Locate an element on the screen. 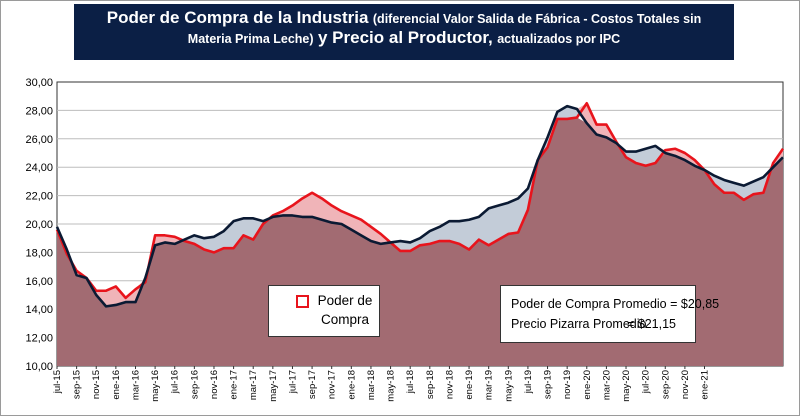  title-part3: Materia Prima Leche) is located at coordinates (250, 39).